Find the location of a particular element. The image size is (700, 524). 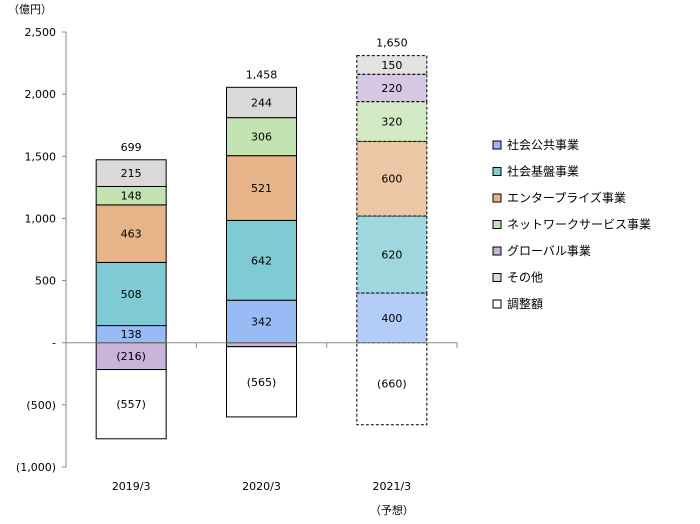

data-label: (216) is located at coordinates (131, 356).